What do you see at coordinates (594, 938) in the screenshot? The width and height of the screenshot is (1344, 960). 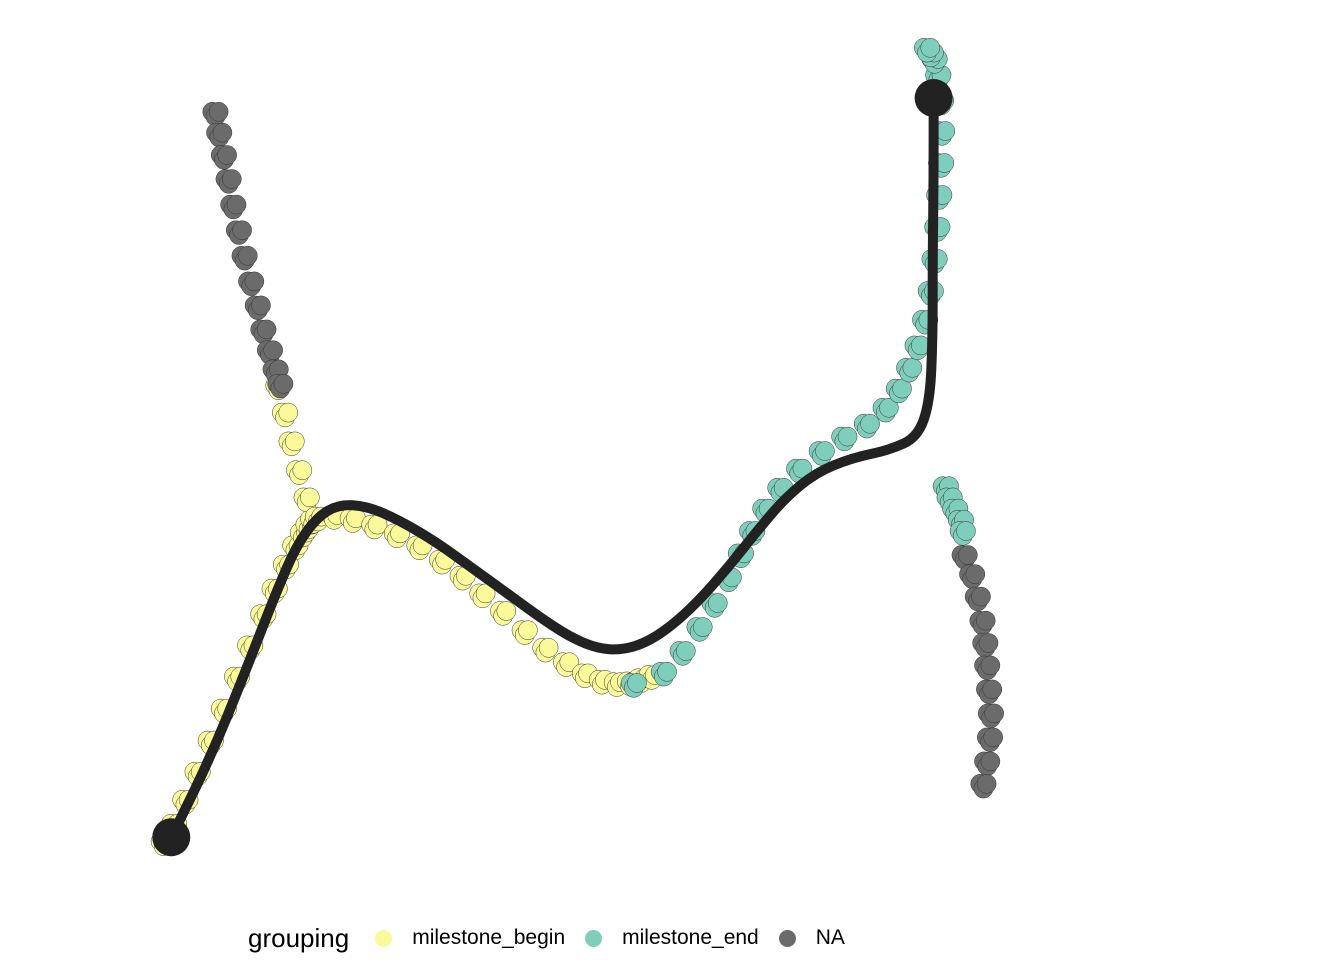 I see `legend-key-milestone-end` at bounding box center [594, 938].